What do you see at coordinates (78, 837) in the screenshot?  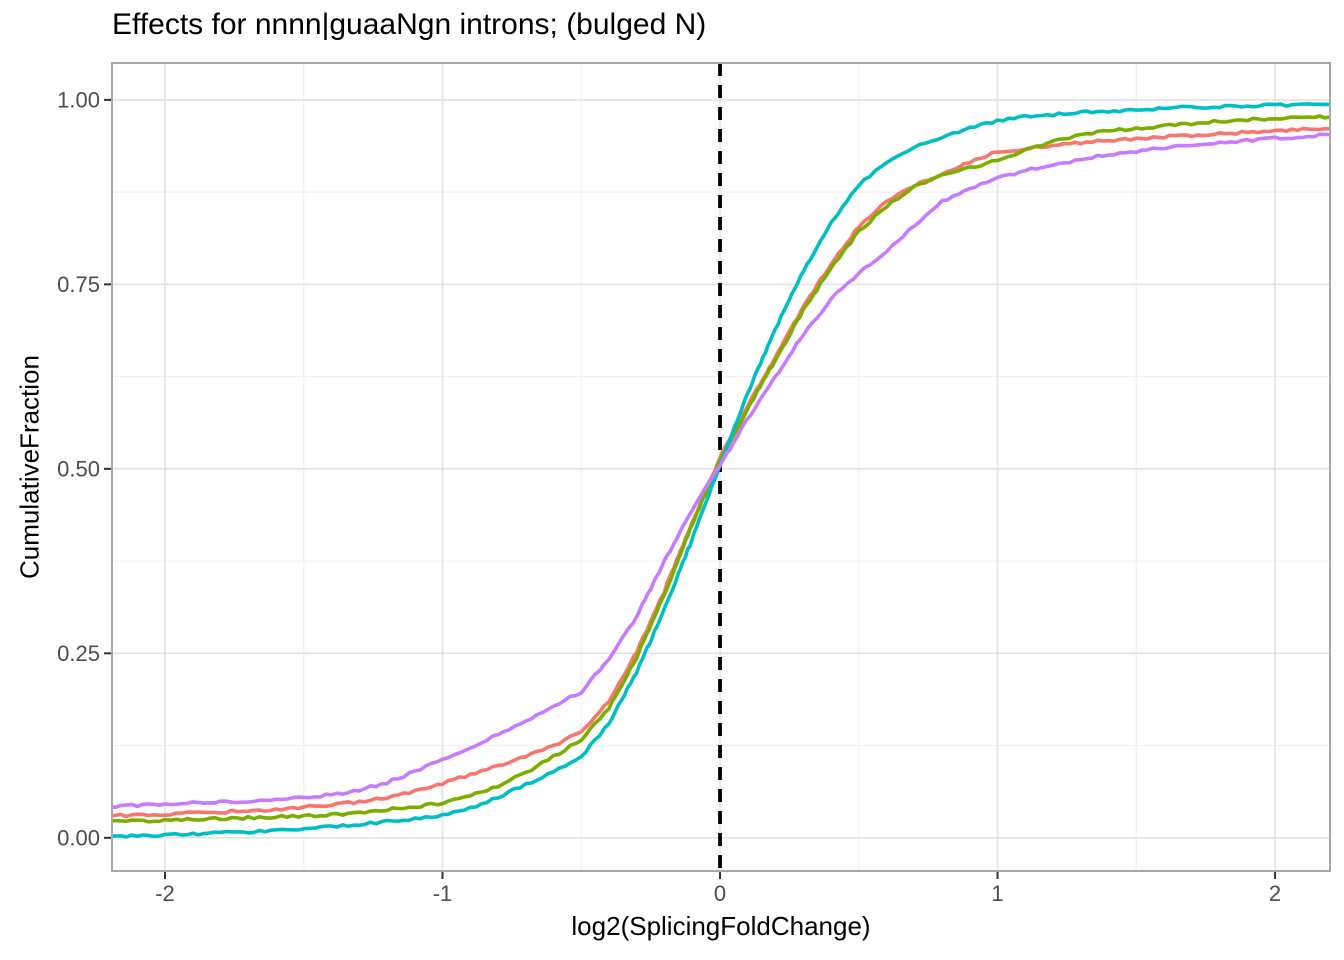 I see `y-tick-label: 0.00` at bounding box center [78, 837].